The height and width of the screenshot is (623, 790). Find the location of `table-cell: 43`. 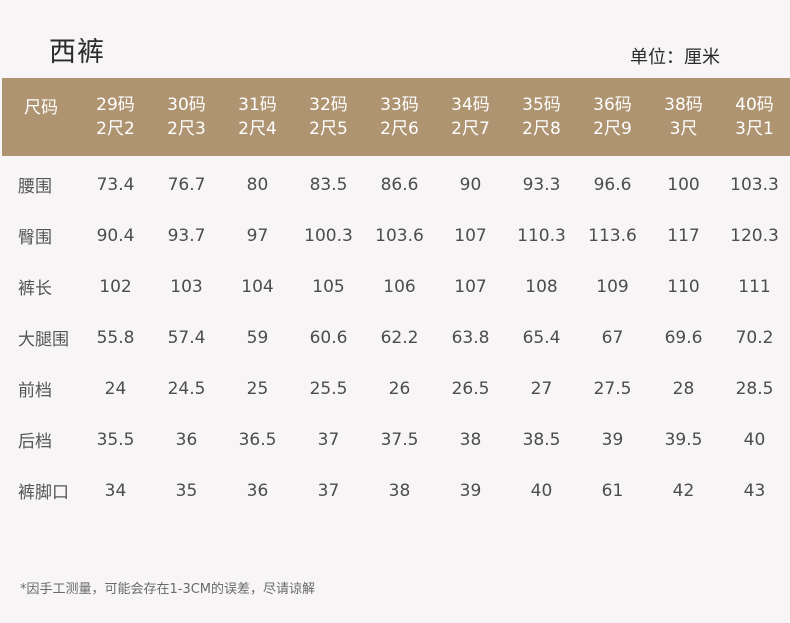

table-cell: 43 is located at coordinates (754, 490).